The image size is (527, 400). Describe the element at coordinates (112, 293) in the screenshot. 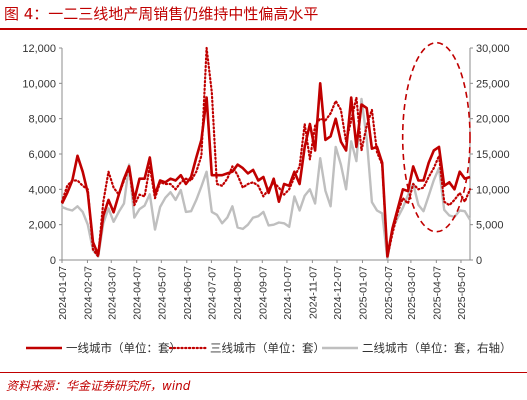

I see `x-tick-label: 2024-03-07` at that location.